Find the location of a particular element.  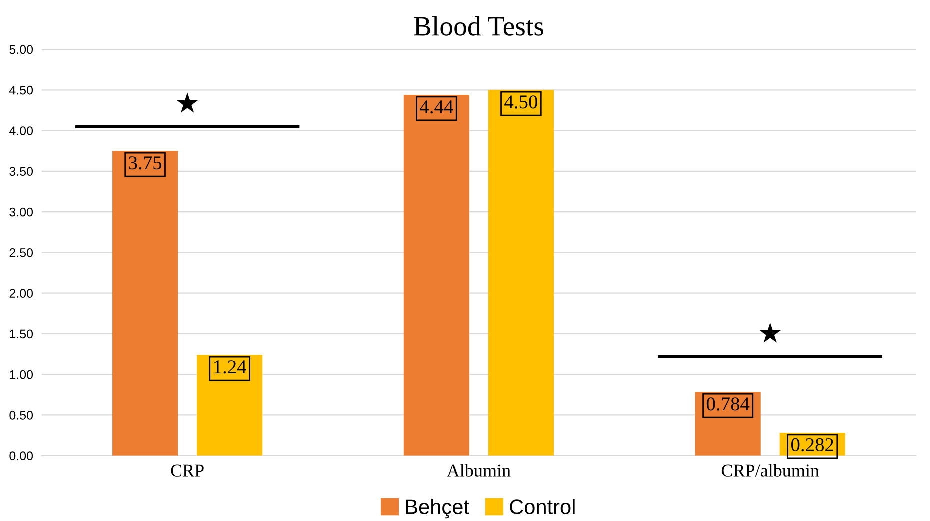

legend-label: Control is located at coordinates (542, 506).